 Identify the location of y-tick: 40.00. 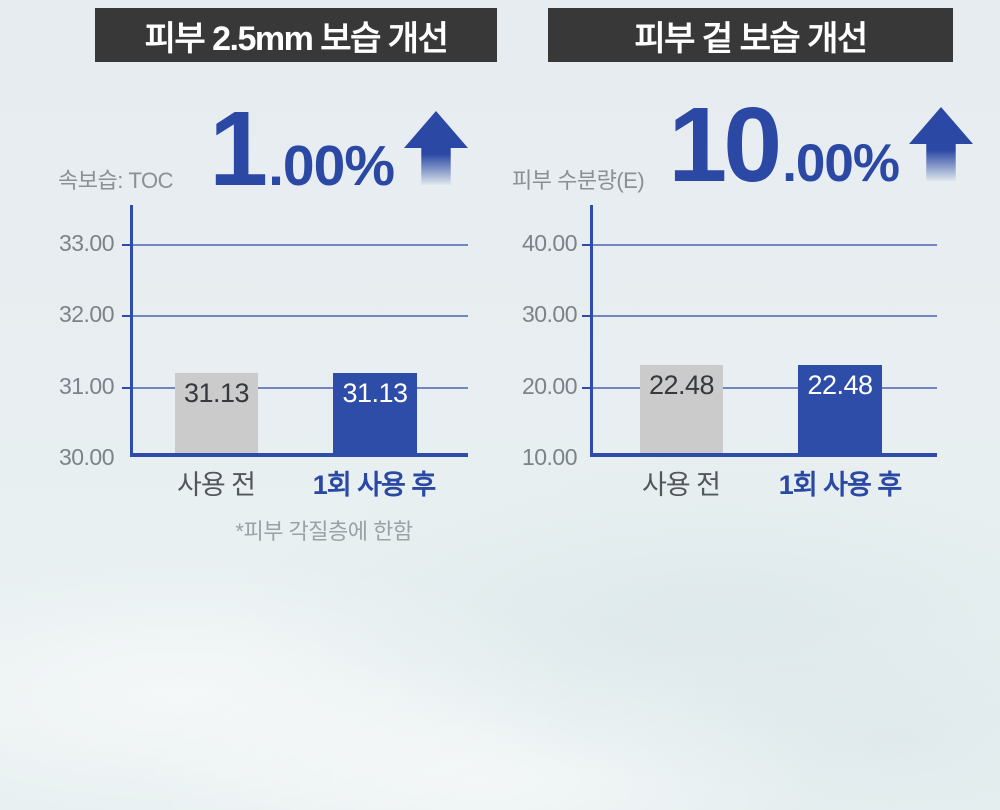
(549, 243).